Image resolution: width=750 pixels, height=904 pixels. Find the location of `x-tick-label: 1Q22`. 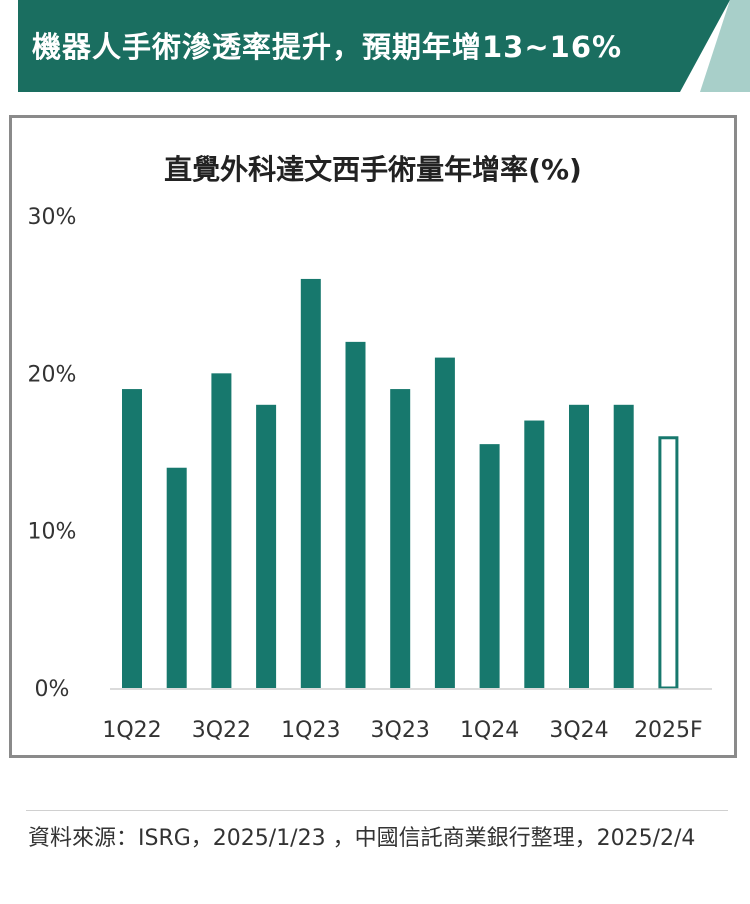

x-tick-label: 1Q22 is located at coordinates (131, 730).